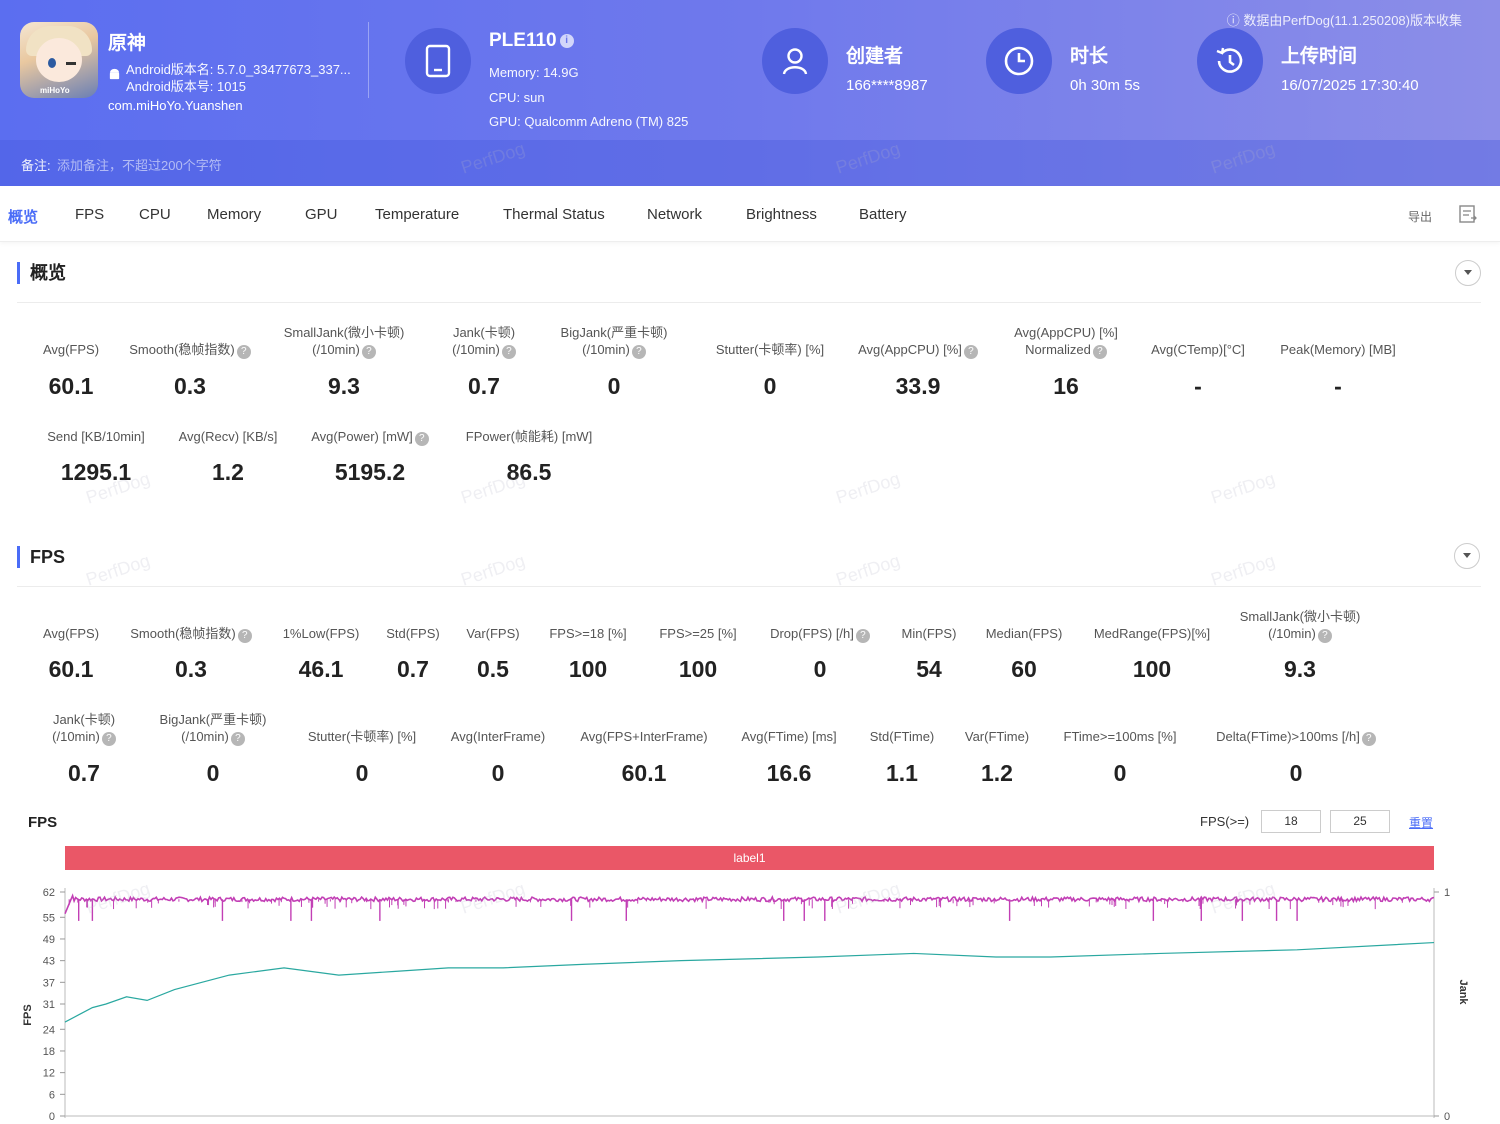 Image resolution: width=1500 pixels, height=1124 pixels. I want to click on overview-metric-label: SmallJank(微小卡顿) (/10min)?, so click(344, 341).